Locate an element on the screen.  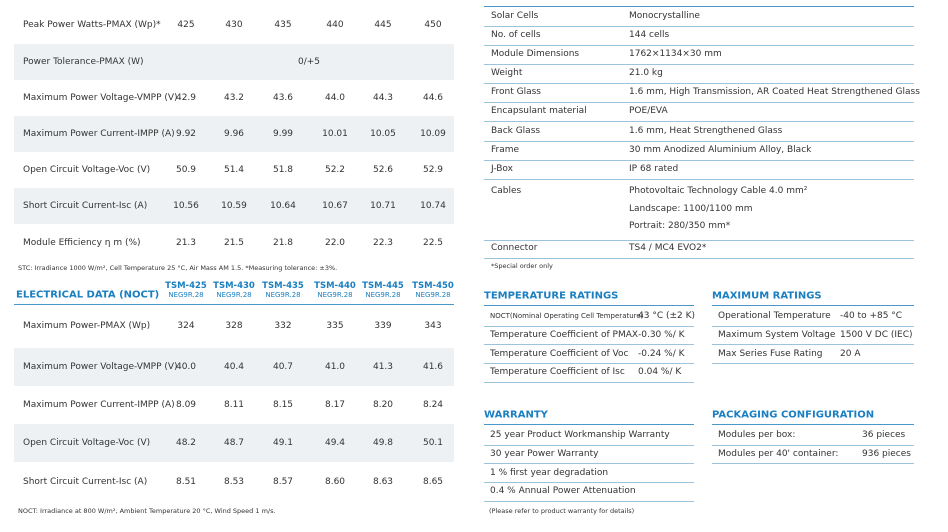
cell-value: 332 is located at coordinates (283, 326).